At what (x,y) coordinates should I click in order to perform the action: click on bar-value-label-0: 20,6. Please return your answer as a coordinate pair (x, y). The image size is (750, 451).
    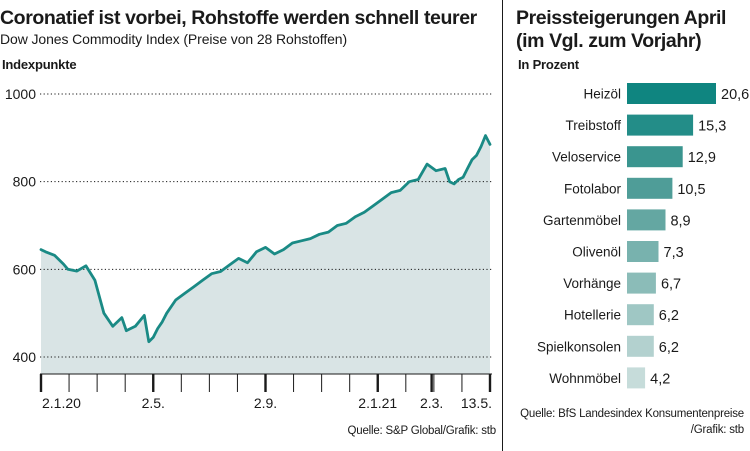
    Looking at the image, I should click on (735, 95).